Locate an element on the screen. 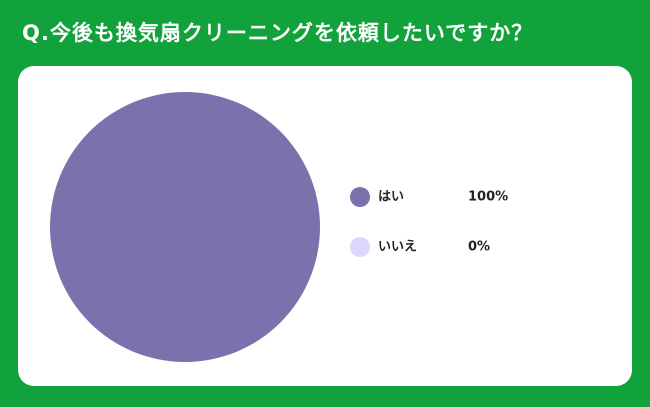 The image size is (650, 407). chart-title: Q.今後も換気扇クリーニングを依頼したいですか？ is located at coordinates (277, 33).